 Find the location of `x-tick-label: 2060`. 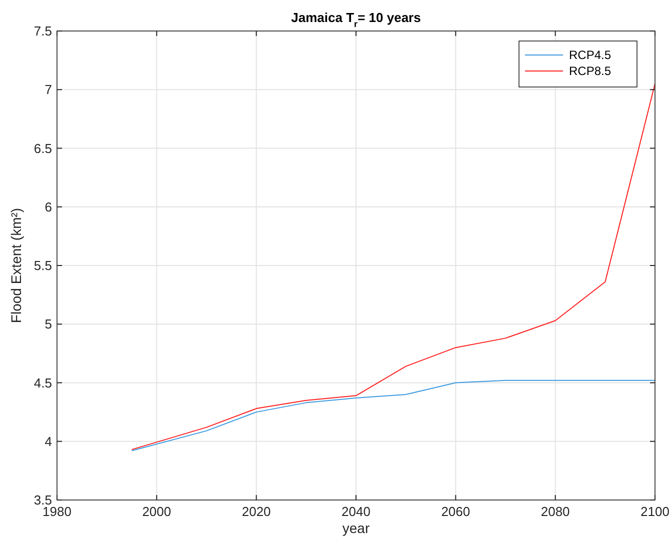

x-tick-label: 2060 is located at coordinates (455, 511).